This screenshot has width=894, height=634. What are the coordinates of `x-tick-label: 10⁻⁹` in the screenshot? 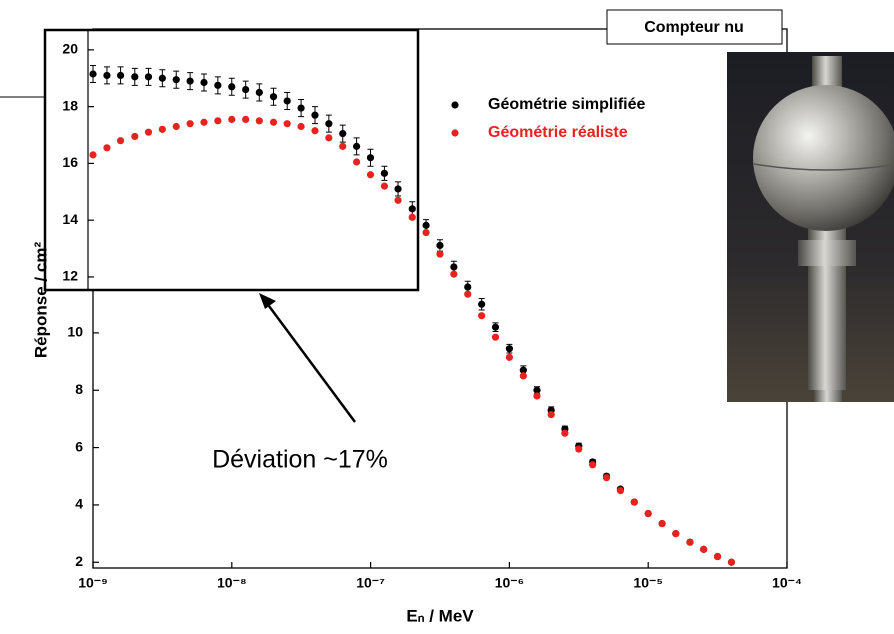 It's located at (93, 583).